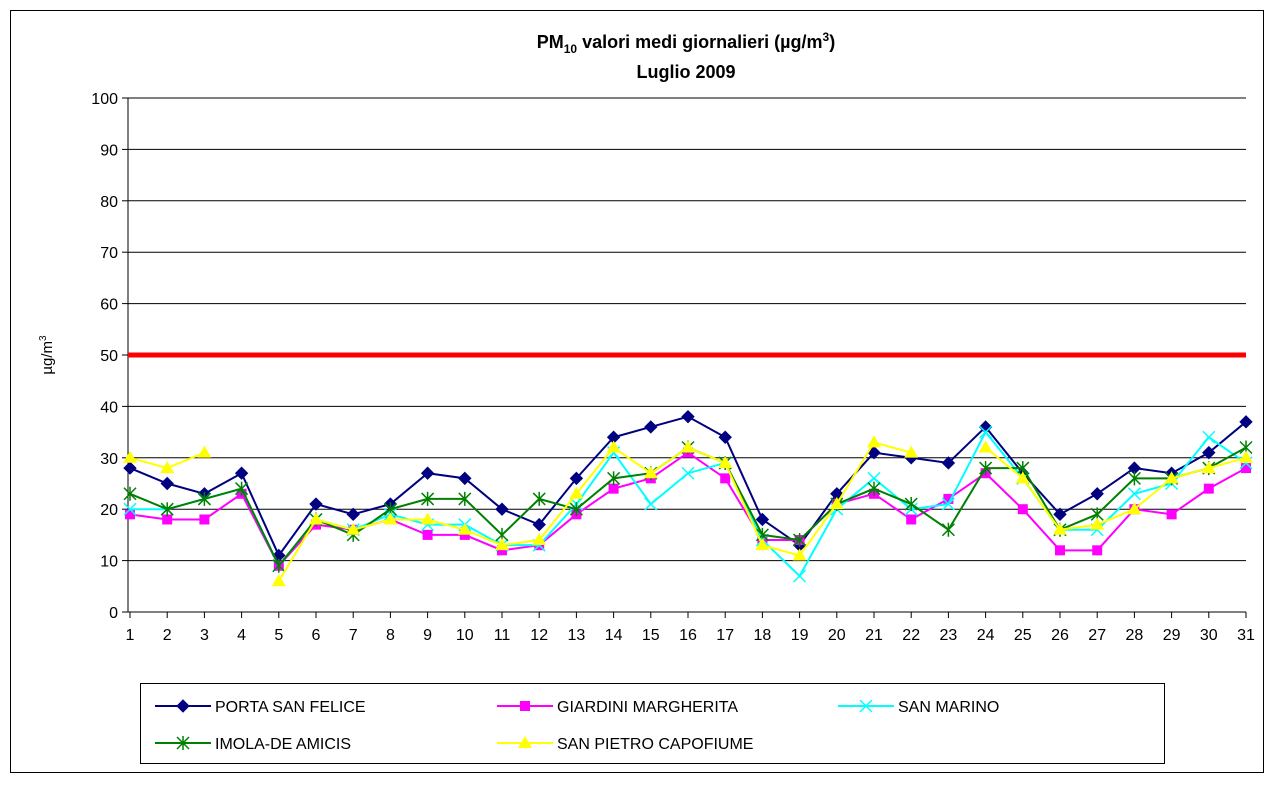 The image size is (1274, 788). I want to click on x-tick-label: 3, so click(204, 635).